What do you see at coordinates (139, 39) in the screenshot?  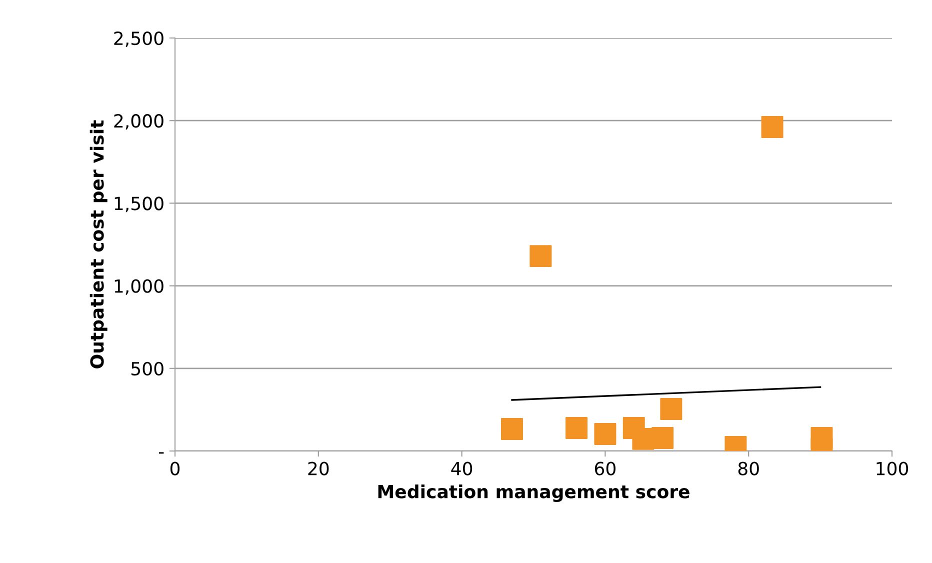 I see `y-tick-label: 2,500` at bounding box center [139, 39].